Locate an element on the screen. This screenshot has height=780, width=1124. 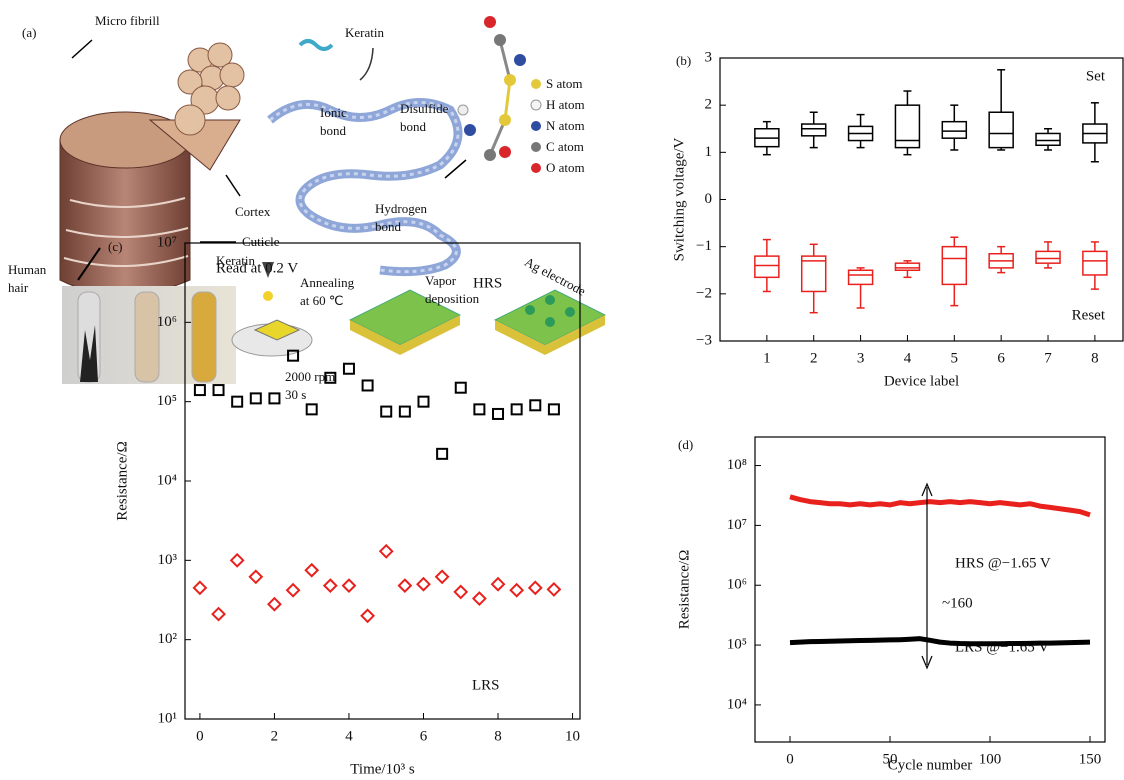
annotation: Micro fibrill is located at coordinates (127, 20).